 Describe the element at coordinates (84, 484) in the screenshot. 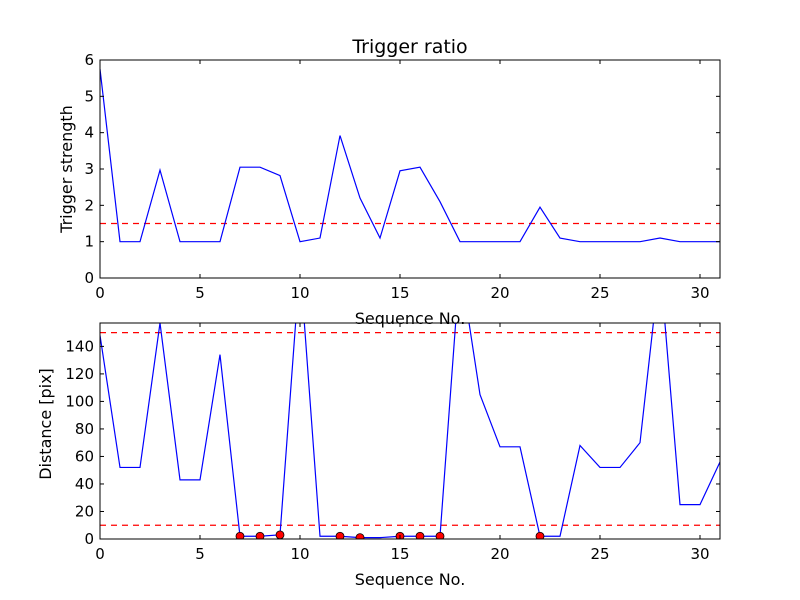

I see `bottom-y-tick-label: 40` at that location.